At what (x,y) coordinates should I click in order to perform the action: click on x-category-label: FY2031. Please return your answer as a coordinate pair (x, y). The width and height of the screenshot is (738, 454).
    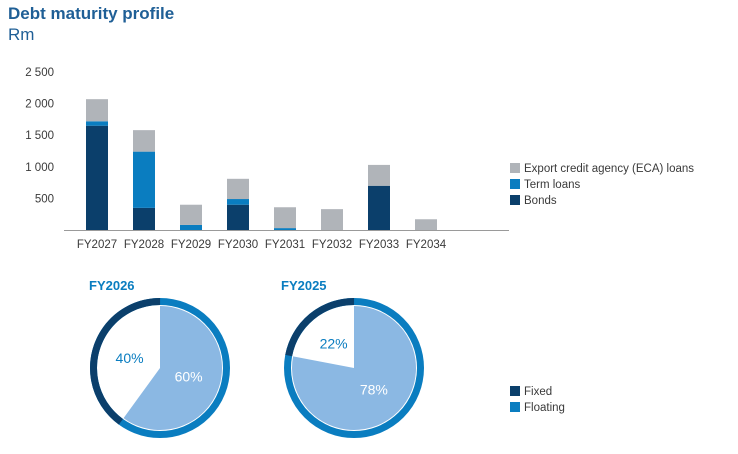
    Looking at the image, I should click on (285, 245).